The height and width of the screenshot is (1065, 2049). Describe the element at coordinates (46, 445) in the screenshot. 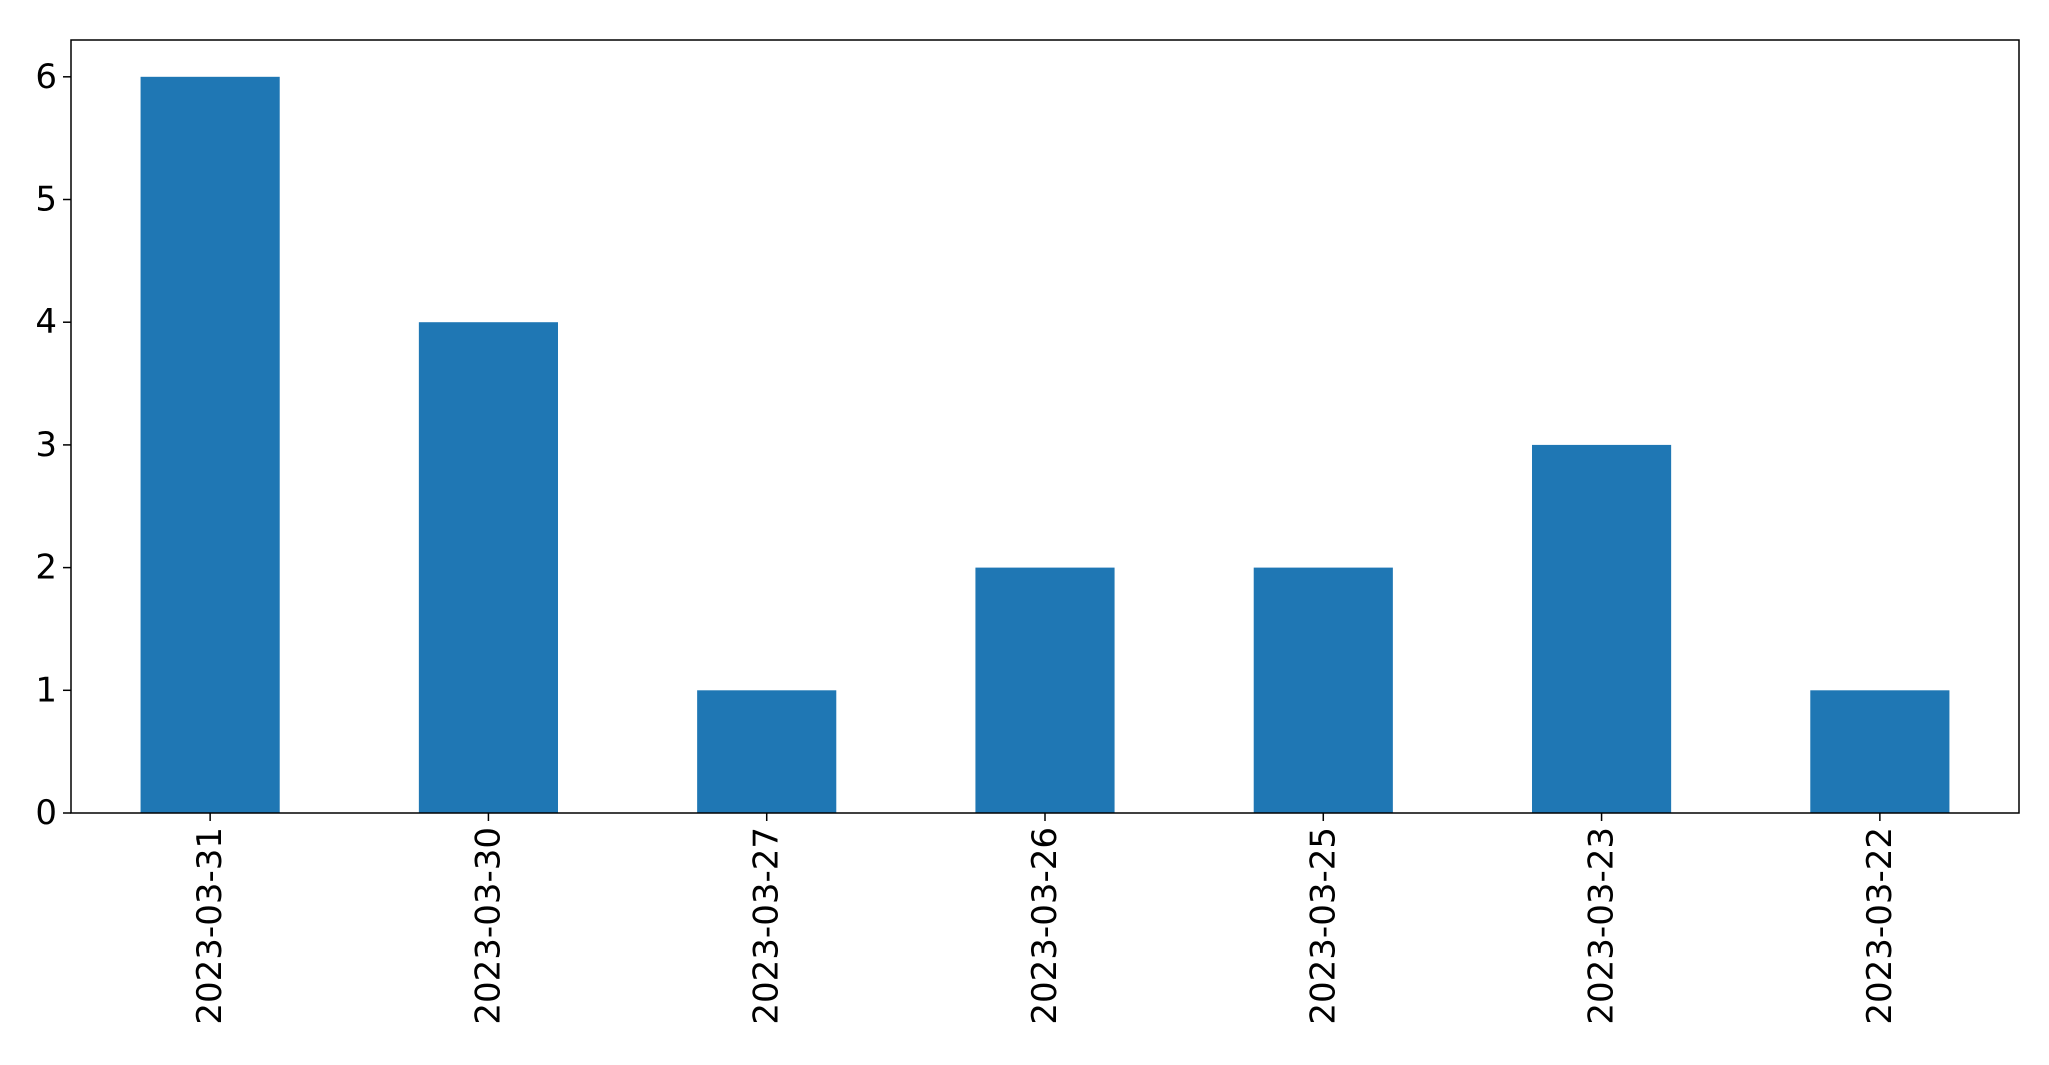

I see `y-tick-label: 3` at that location.